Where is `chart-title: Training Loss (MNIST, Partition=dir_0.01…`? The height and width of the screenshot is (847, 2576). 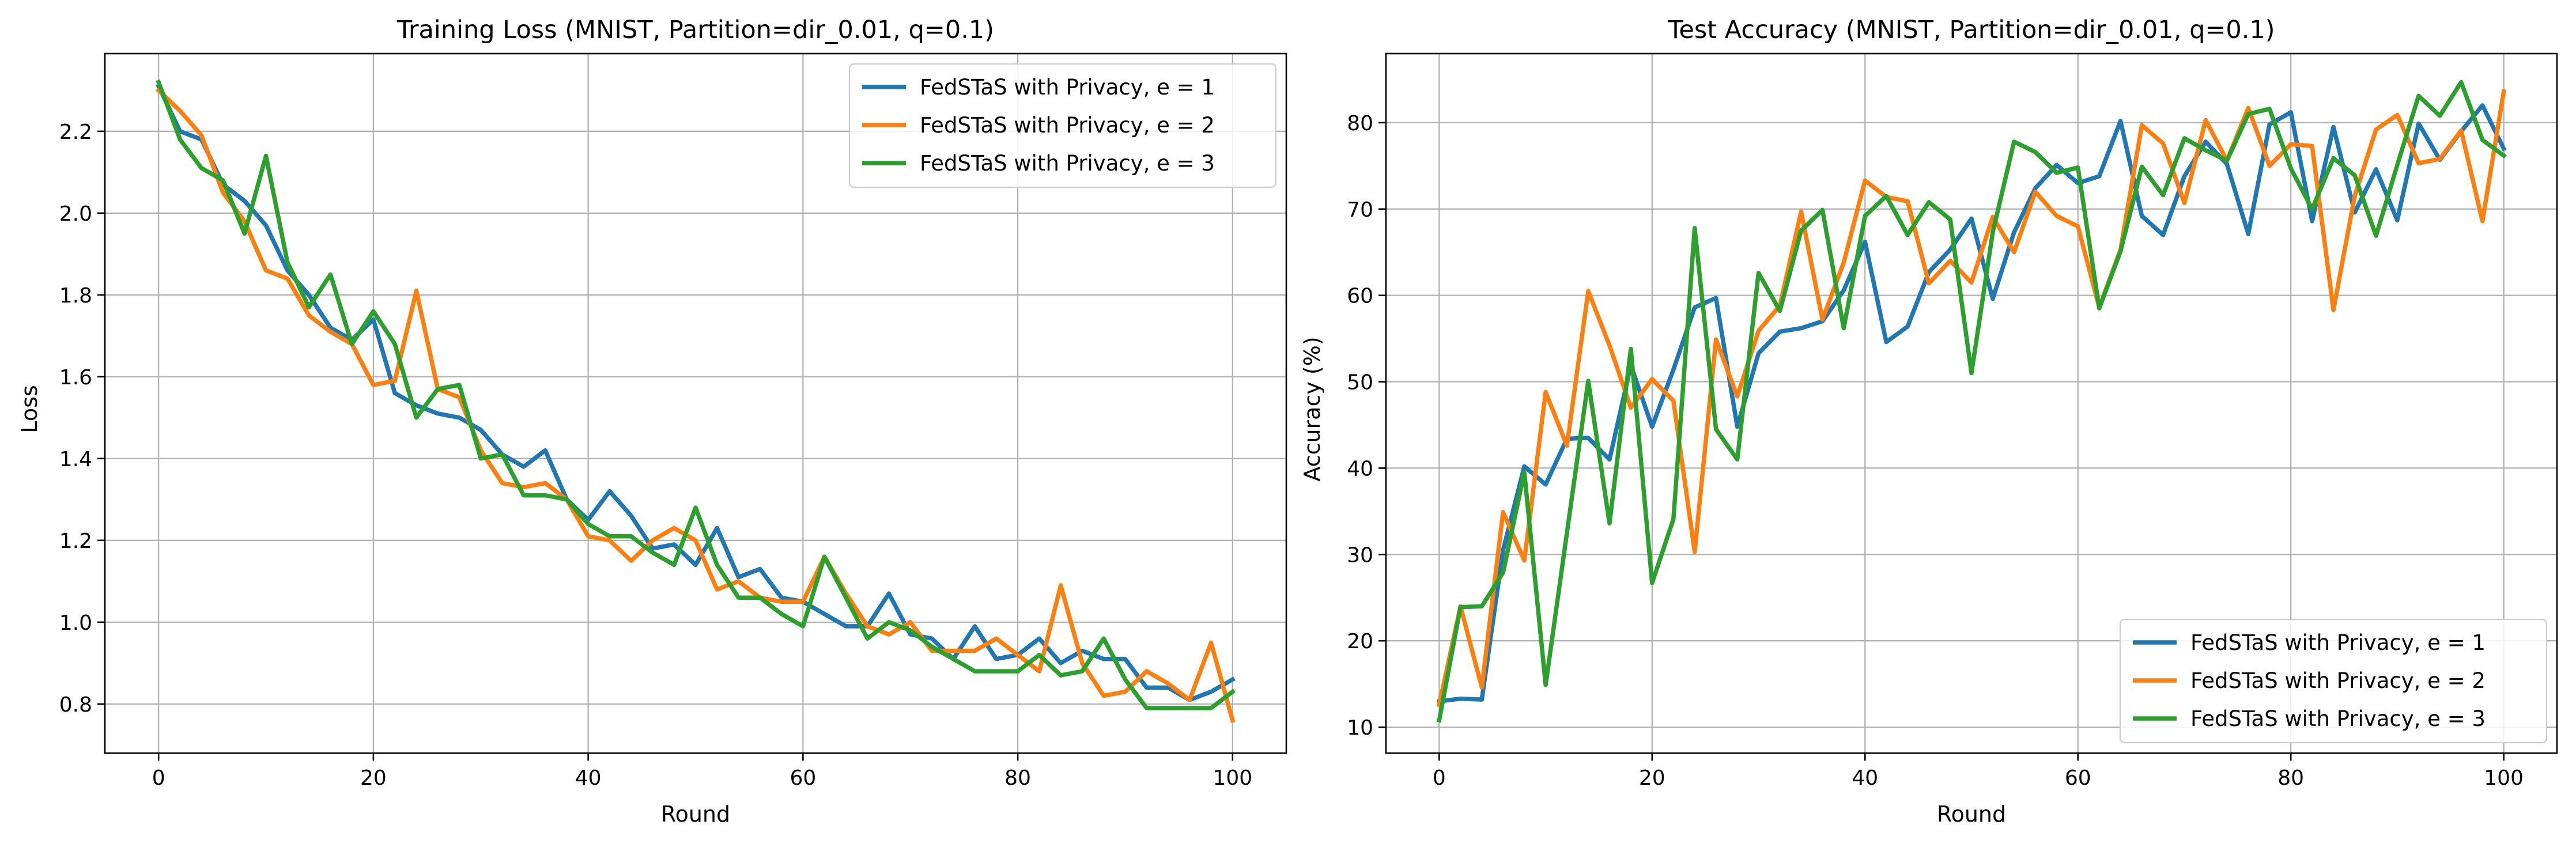 chart-title: Training Loss (MNIST, Partition=dir_0.01… is located at coordinates (695, 30).